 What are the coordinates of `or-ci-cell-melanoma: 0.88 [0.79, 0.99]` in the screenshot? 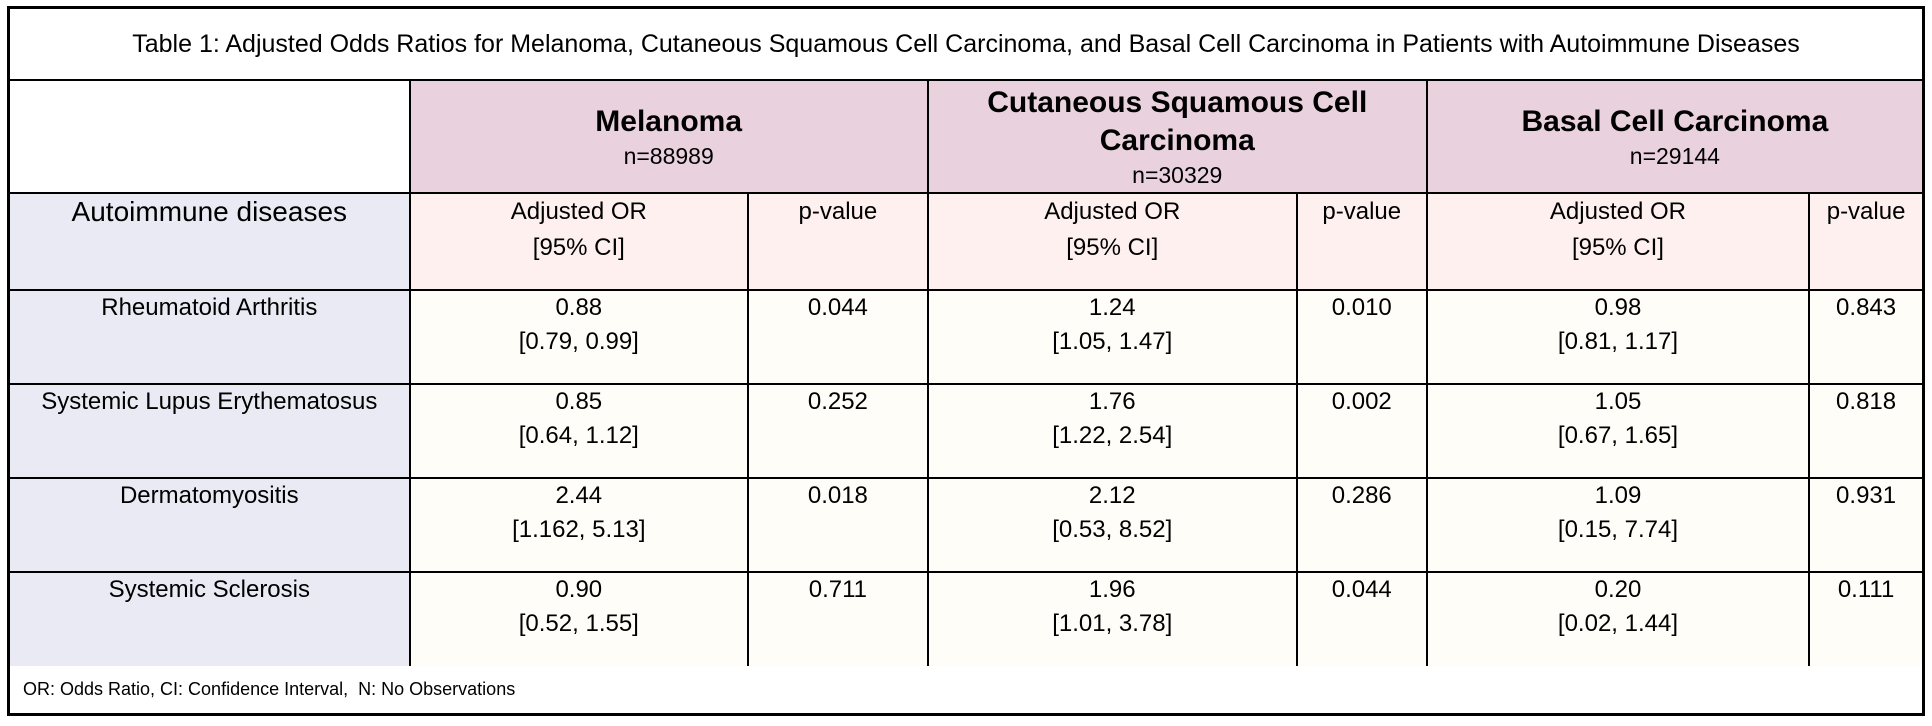 It's located at (579, 337).